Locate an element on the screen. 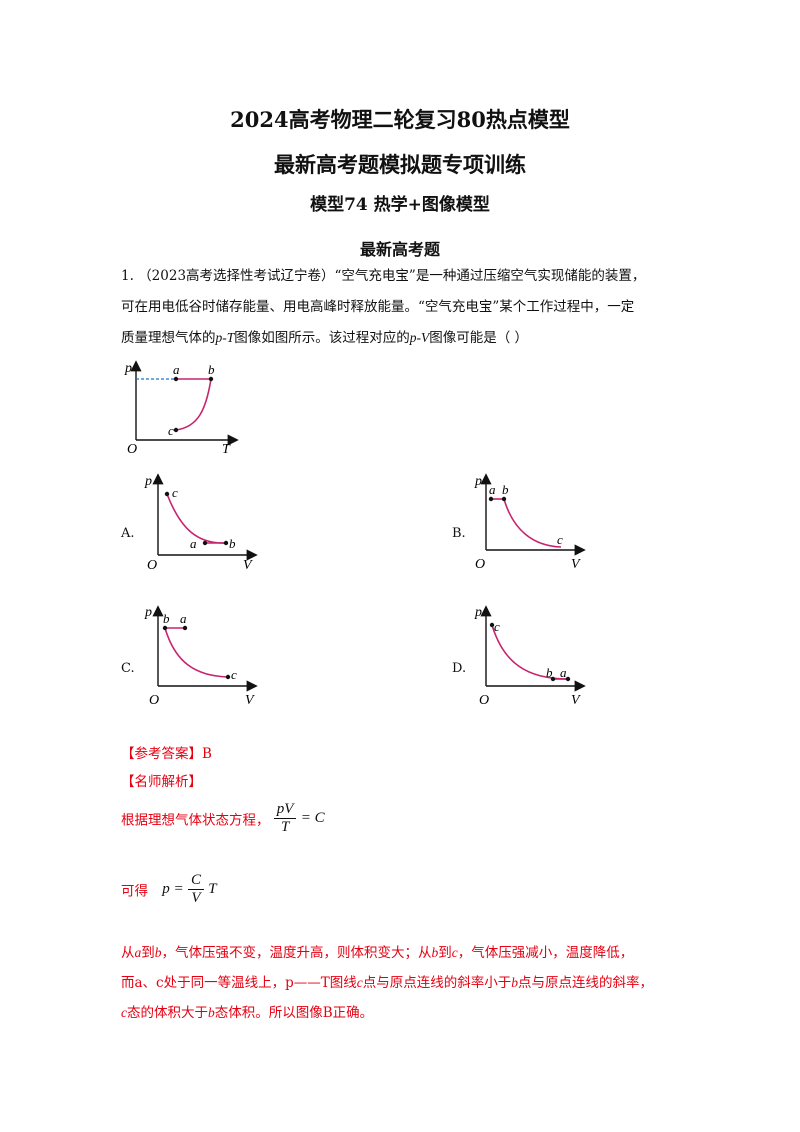 Image resolution: width=800 pixels, height=1132 pixels. option-a-graph: p c a b O V is located at coordinates (205, 523).